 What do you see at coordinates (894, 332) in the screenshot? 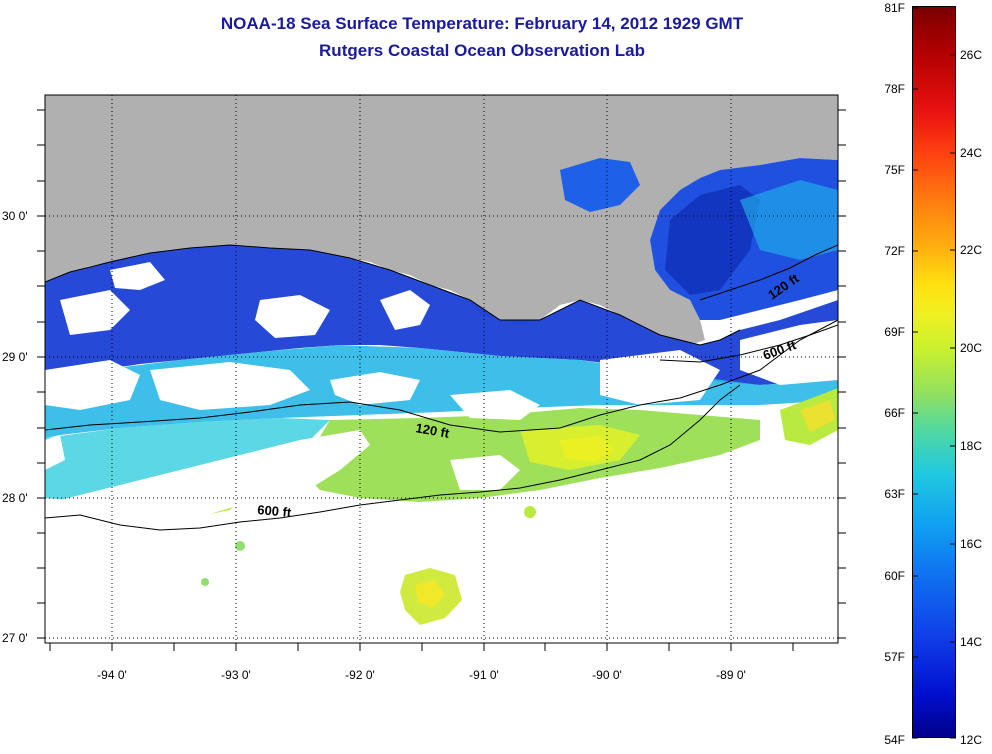
I see `colorbar-label-f: 69F` at bounding box center [894, 332].